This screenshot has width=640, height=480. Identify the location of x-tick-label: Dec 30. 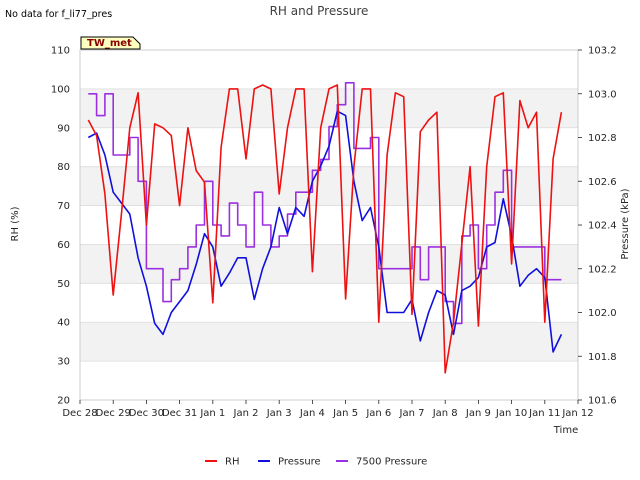
(146, 413).